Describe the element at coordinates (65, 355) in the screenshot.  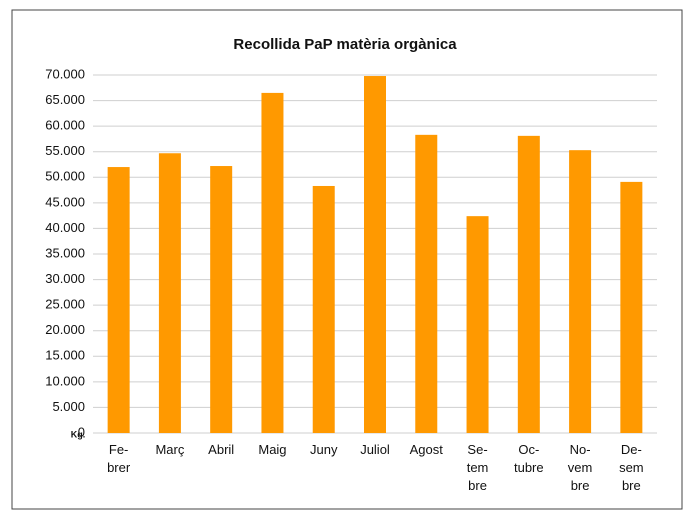
I see `y-tick-label: 15.000` at that location.